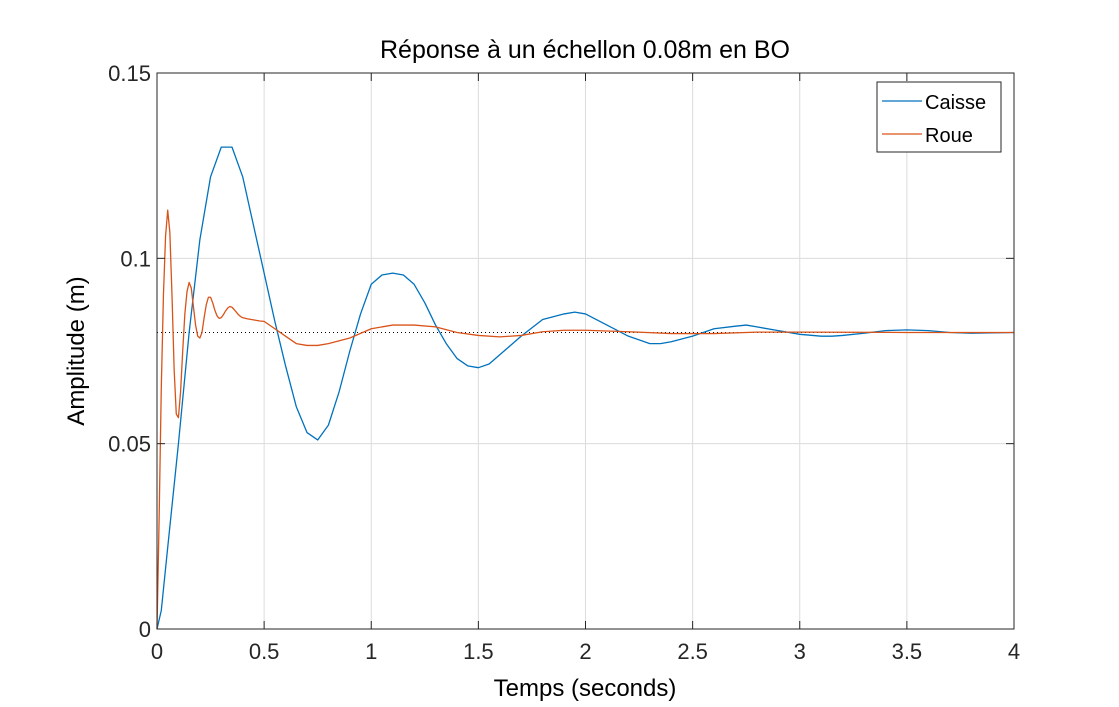  Describe the element at coordinates (129, 73) in the screenshot. I see `y-tick-label: 0.15` at that location.